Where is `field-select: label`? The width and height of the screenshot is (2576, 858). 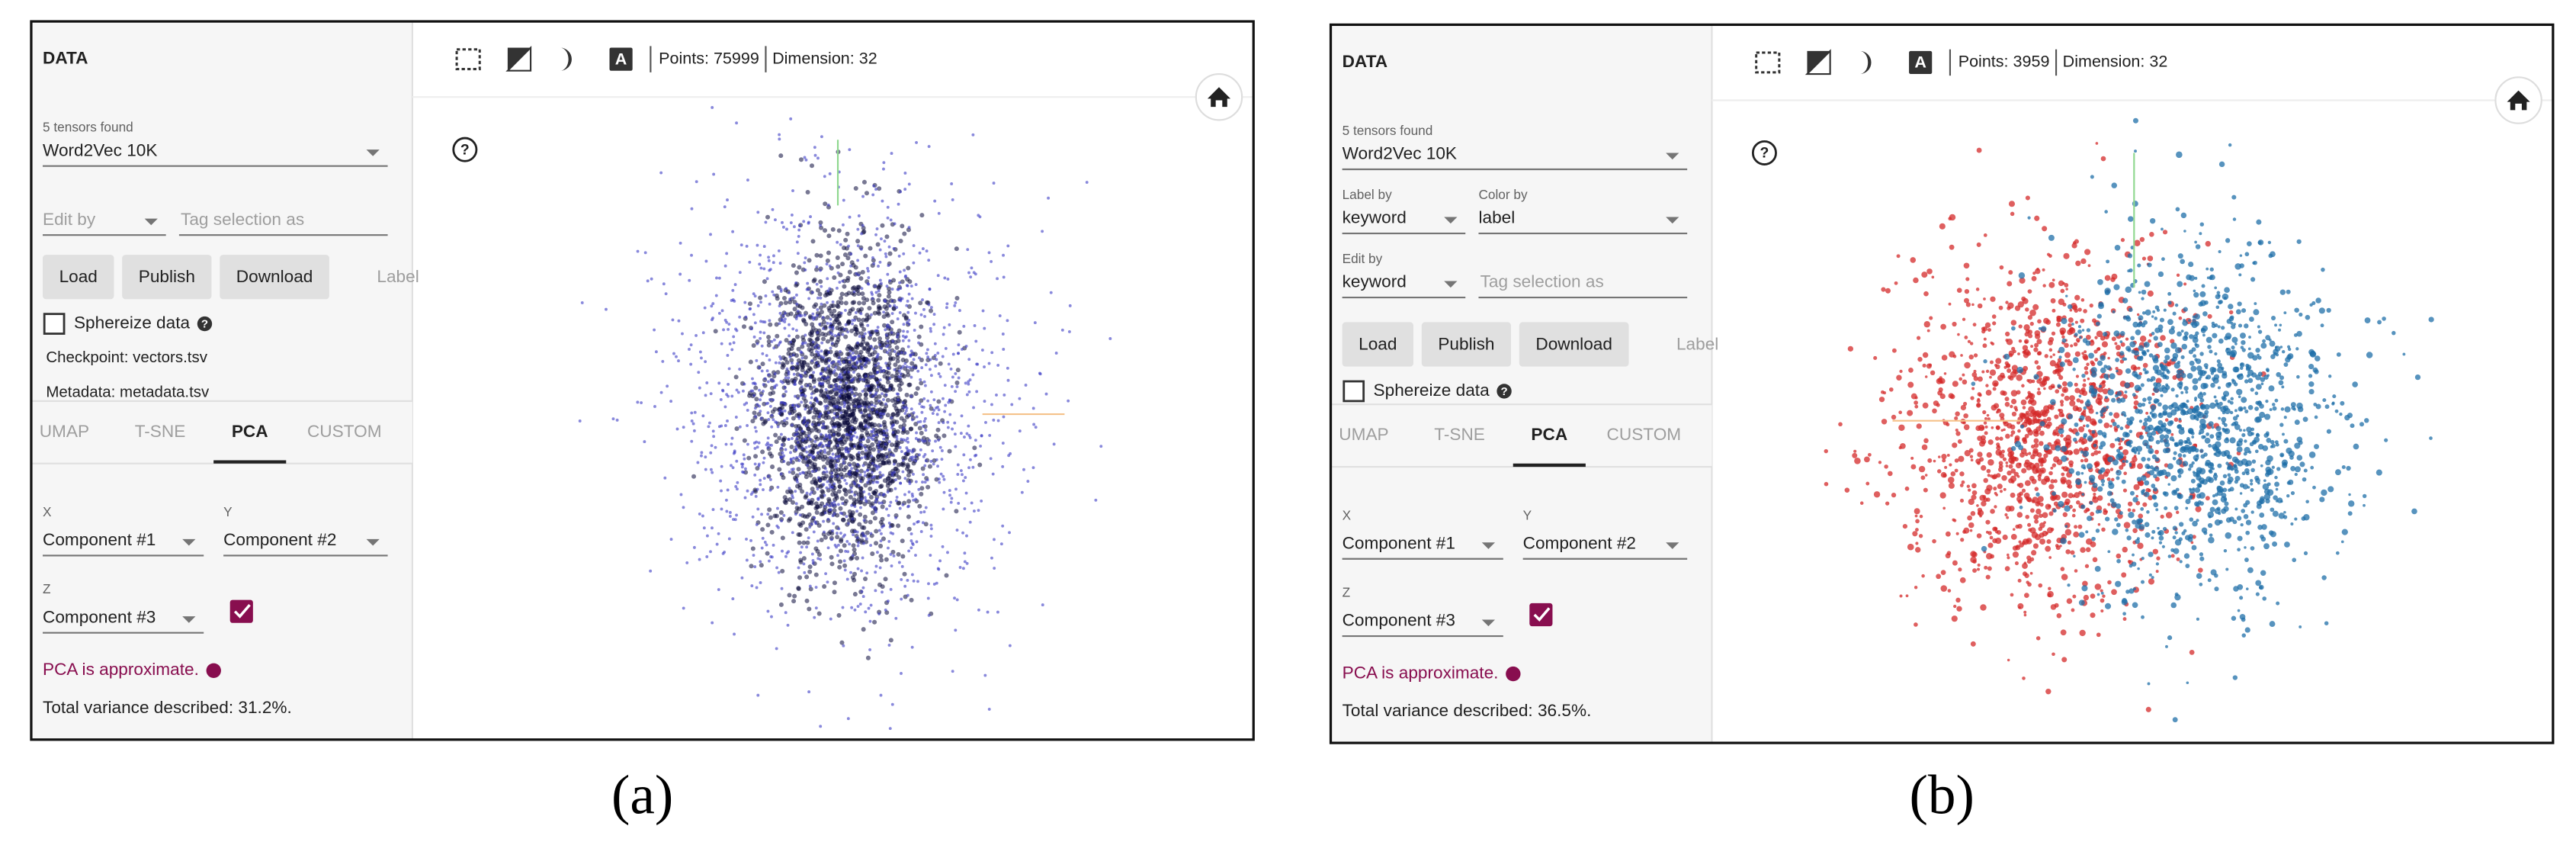
field-select: label is located at coordinates (1496, 218).